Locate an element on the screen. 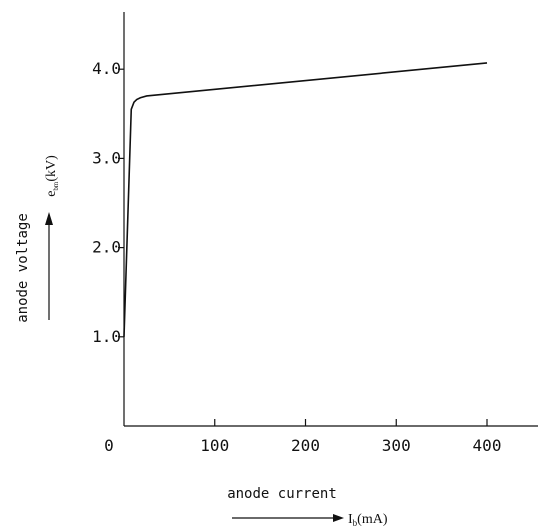  x-axis: 0 100 200 300 400 is located at coordinates (321, 437).